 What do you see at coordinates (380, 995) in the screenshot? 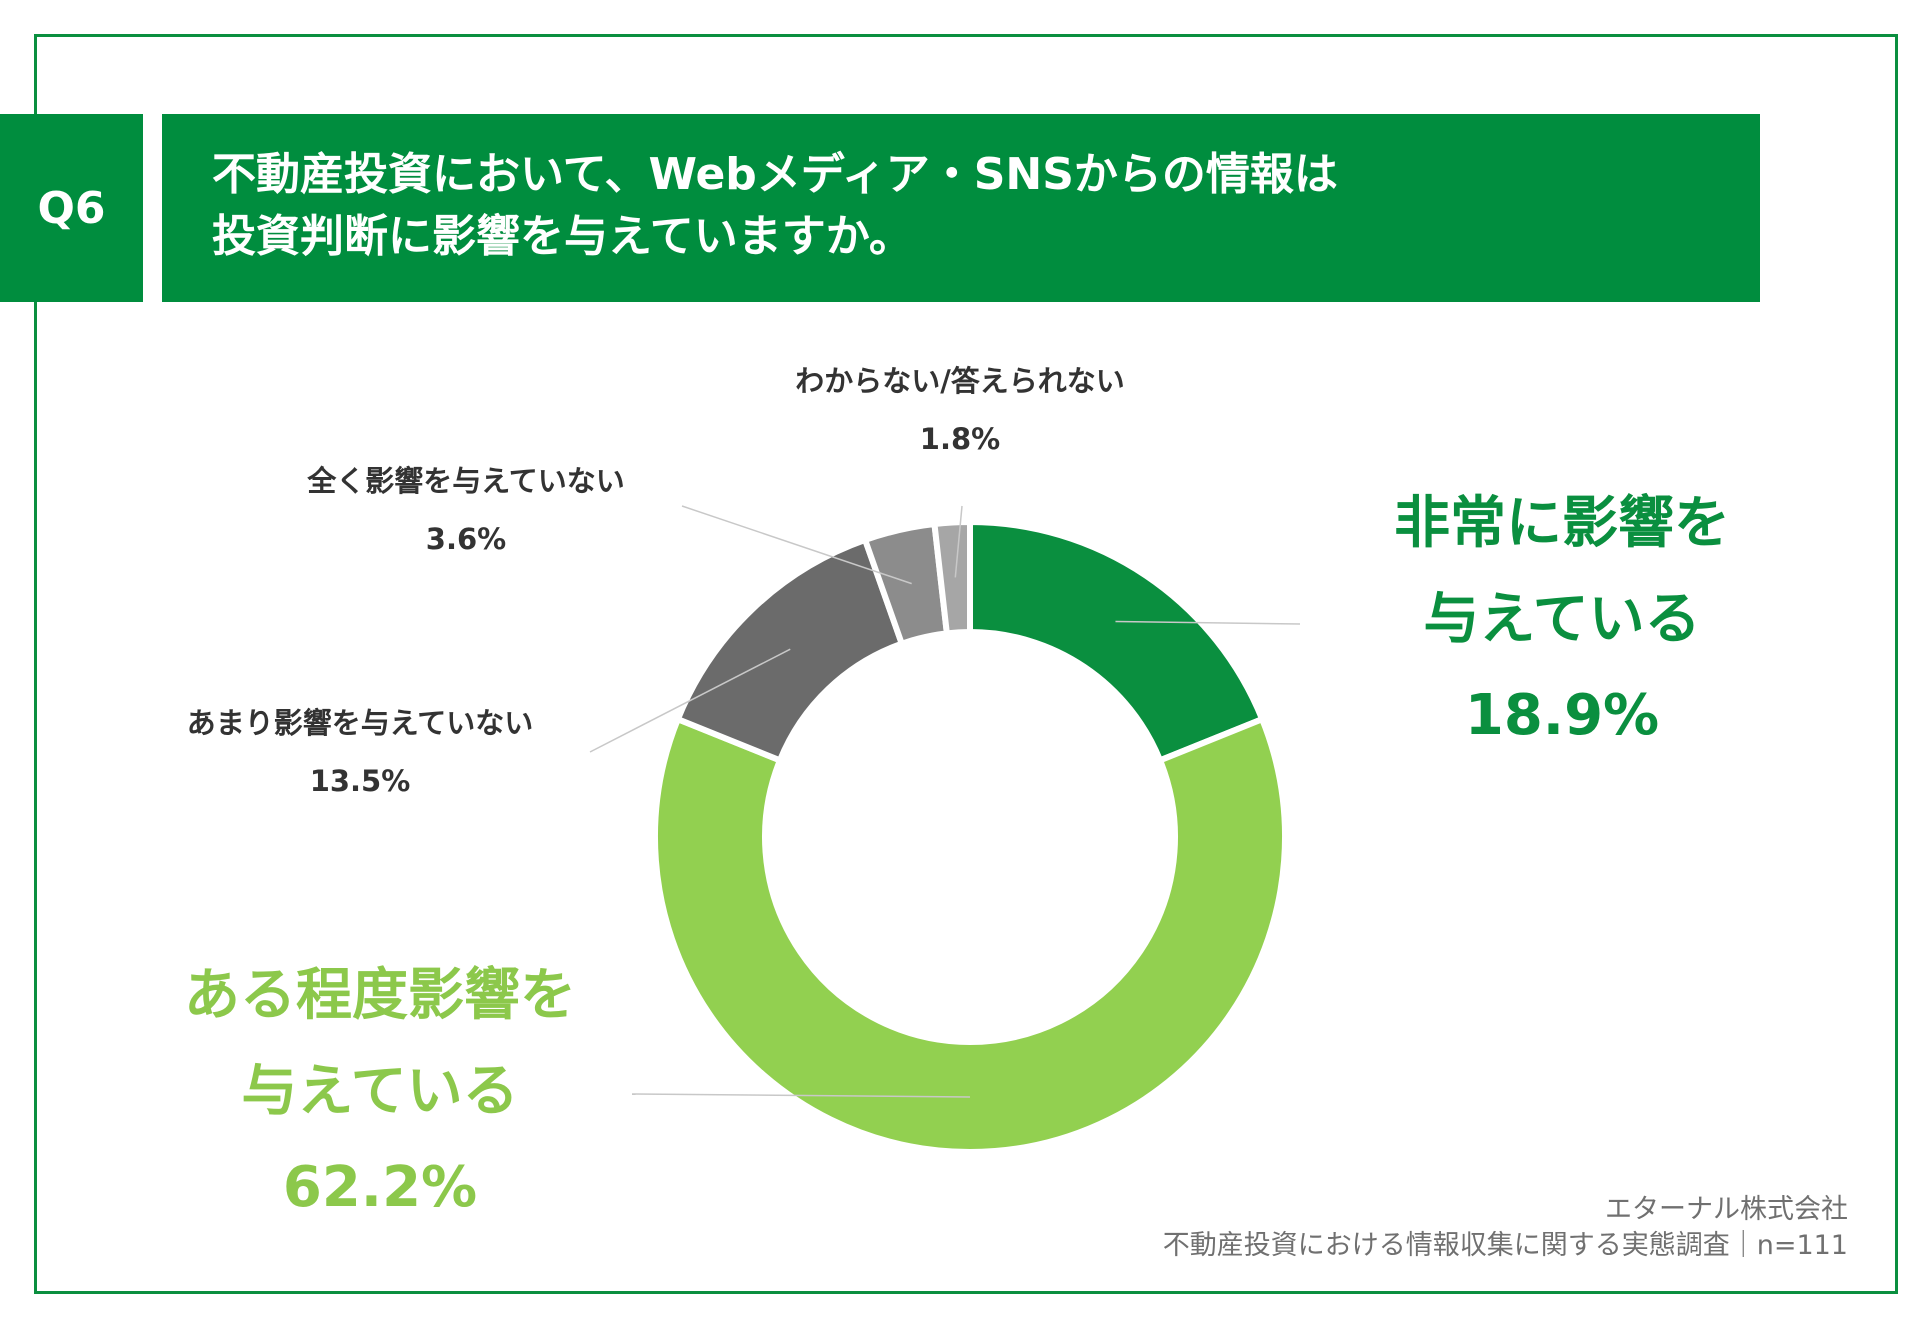
I see `slice-label-moderate-line-1: ある程度影響を` at bounding box center [380, 995].